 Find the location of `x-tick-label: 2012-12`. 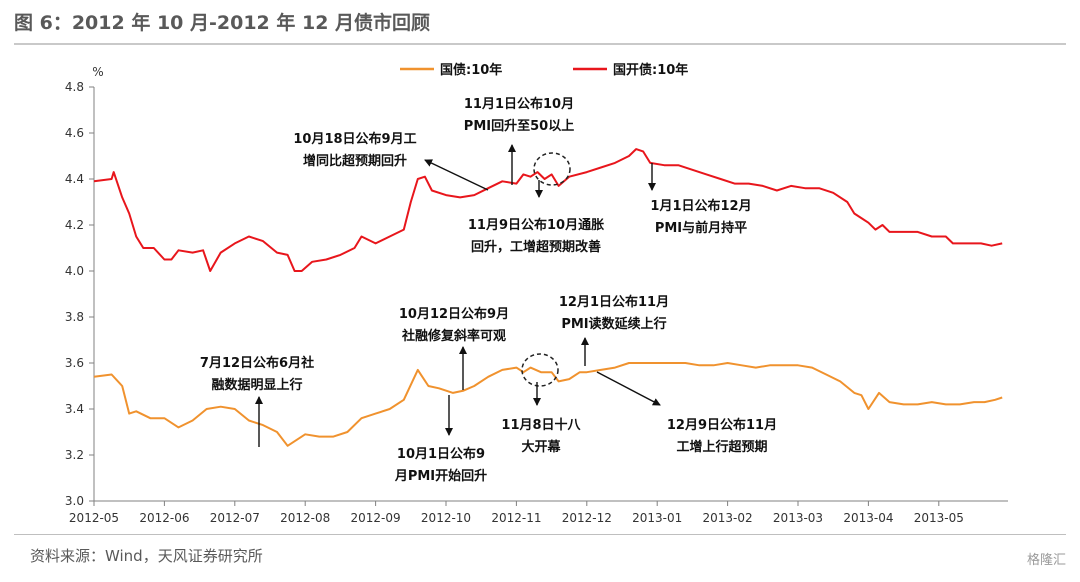

x-tick-label: 2012-12 is located at coordinates (587, 518).